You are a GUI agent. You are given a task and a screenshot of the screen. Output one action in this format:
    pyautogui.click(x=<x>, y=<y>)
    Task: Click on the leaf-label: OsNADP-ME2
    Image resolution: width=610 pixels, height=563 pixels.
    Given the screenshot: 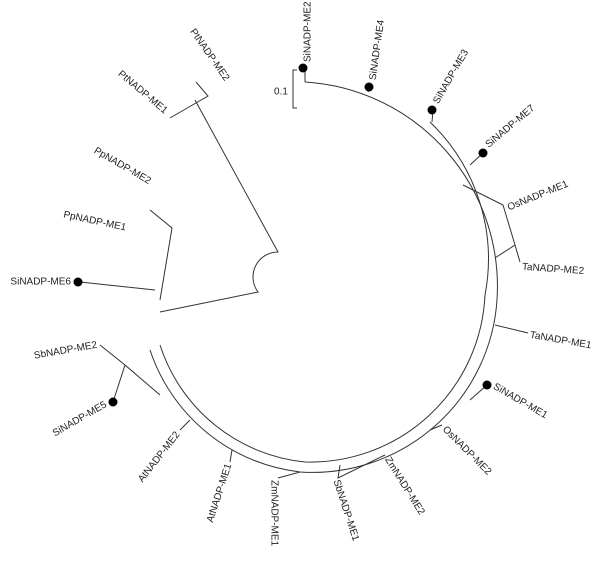 What is the action you would take?
    pyautogui.click(x=467, y=451)
    